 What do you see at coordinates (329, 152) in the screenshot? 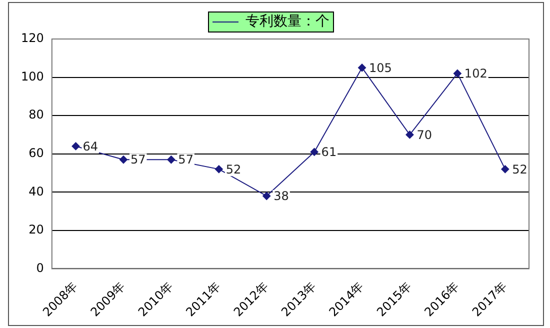
I see `data-label: 61` at bounding box center [329, 152].